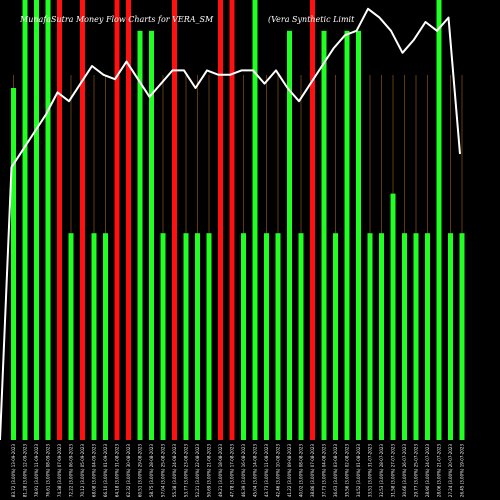 The width and height of the screenshot is (500, 500). I want to click on x-tick-label: 52.21 (3.00%) 22-08-2023, so click(197, 471).